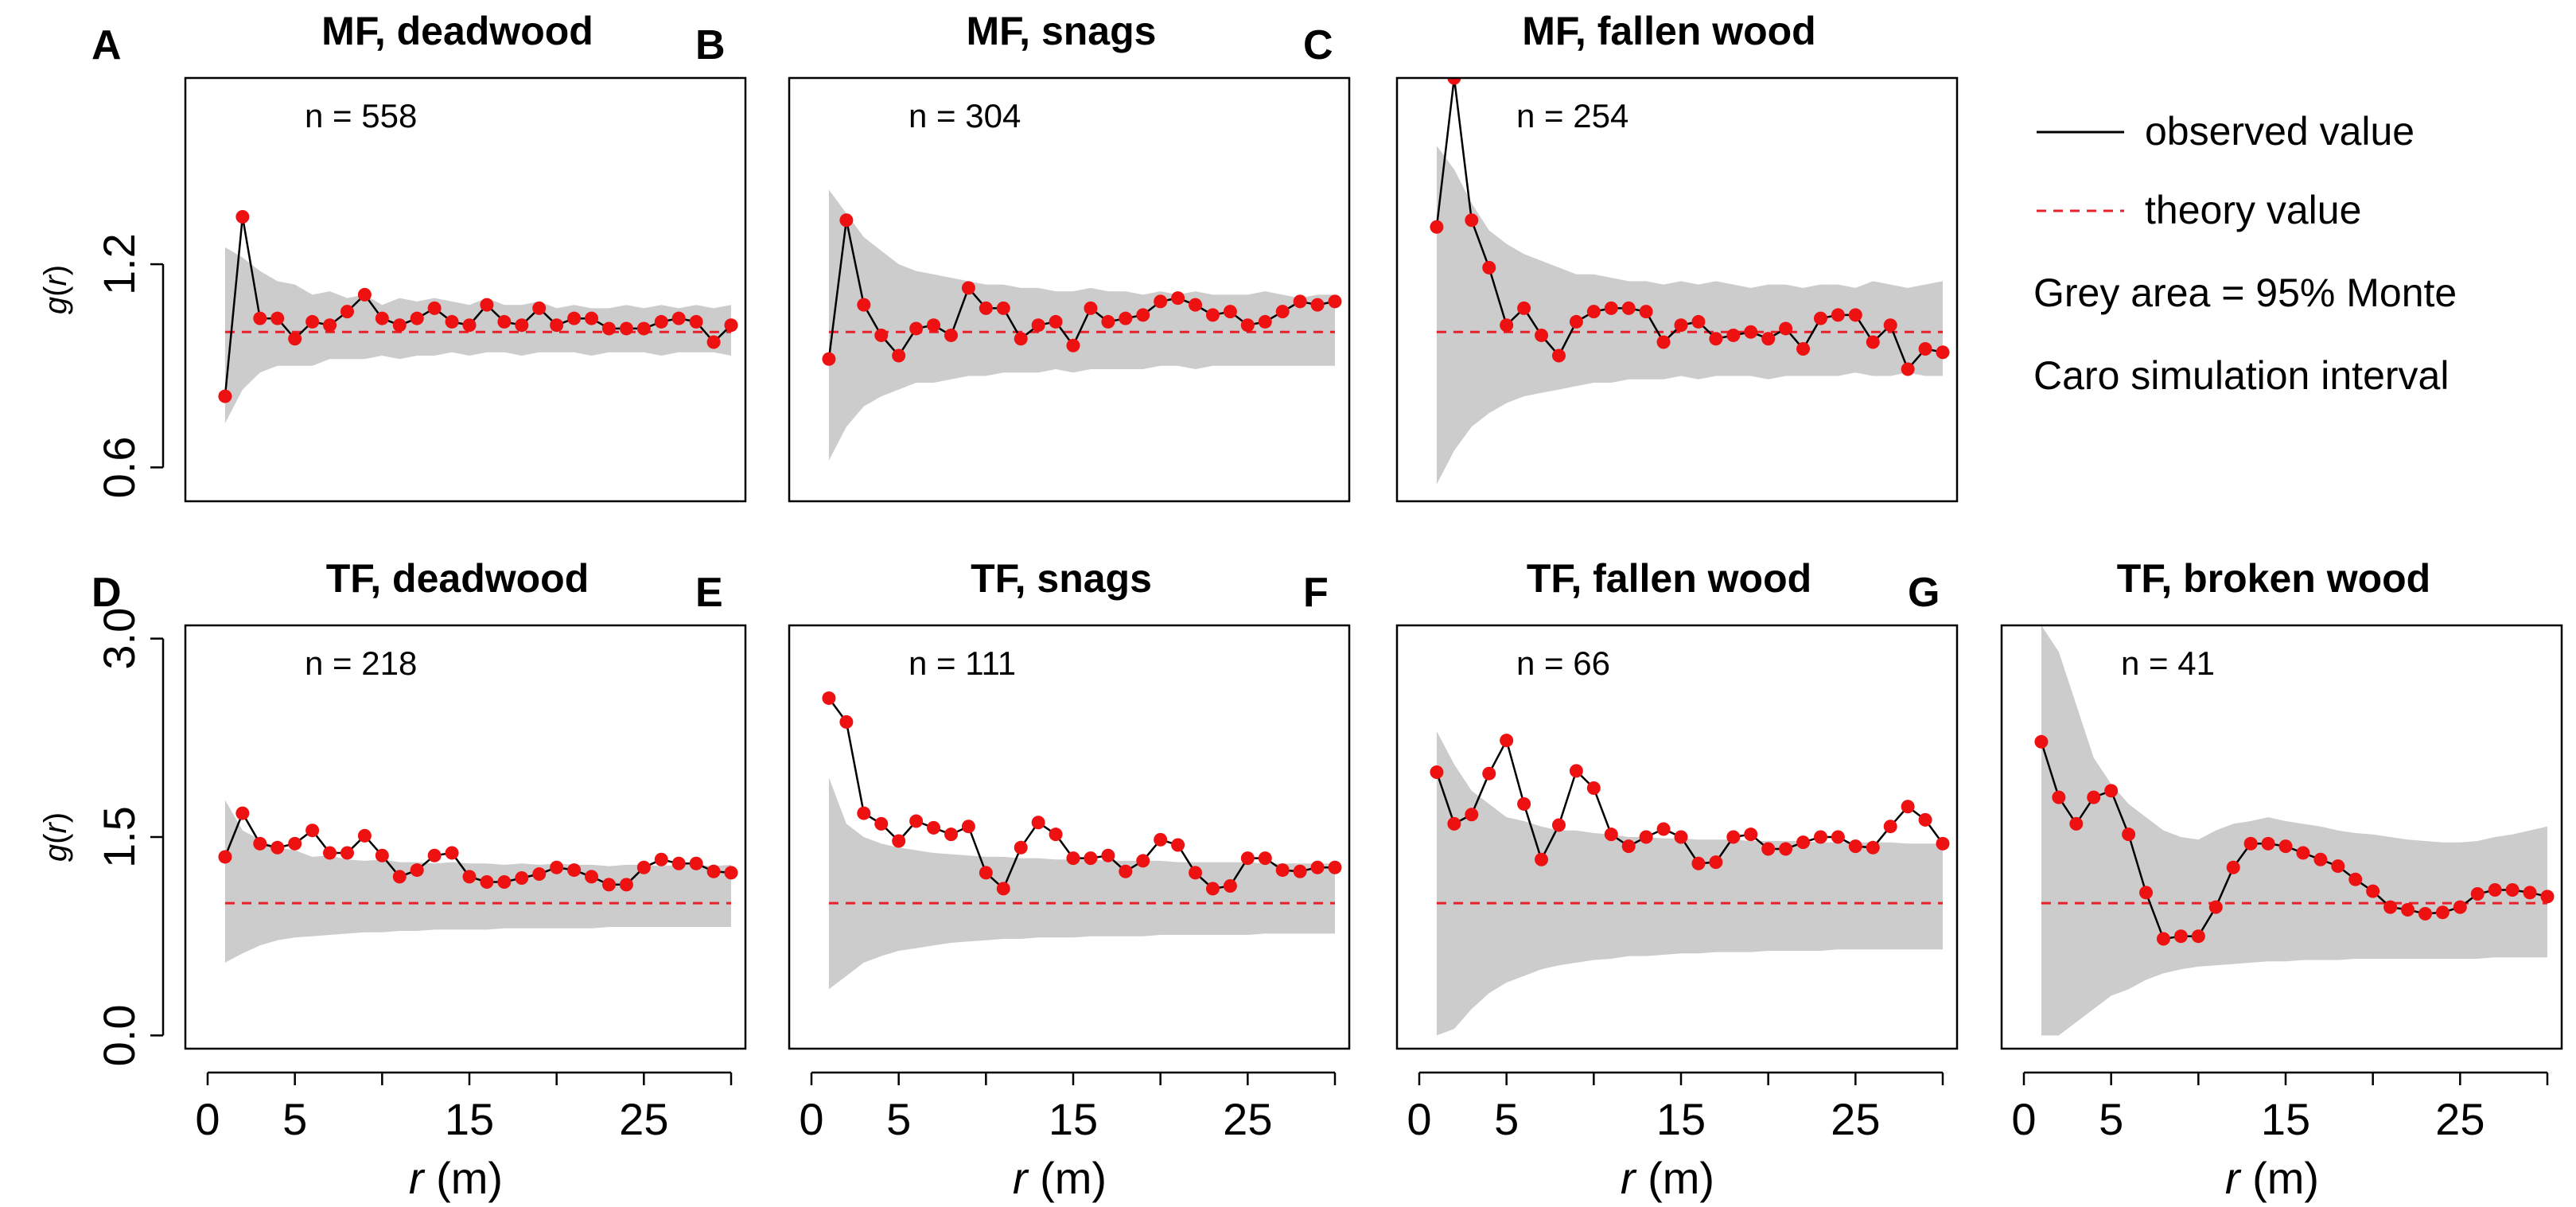 The image size is (2576, 1207). Describe the element at coordinates (2280, 1178) in the screenshot. I see `x-axis-unit: (m)` at that location.